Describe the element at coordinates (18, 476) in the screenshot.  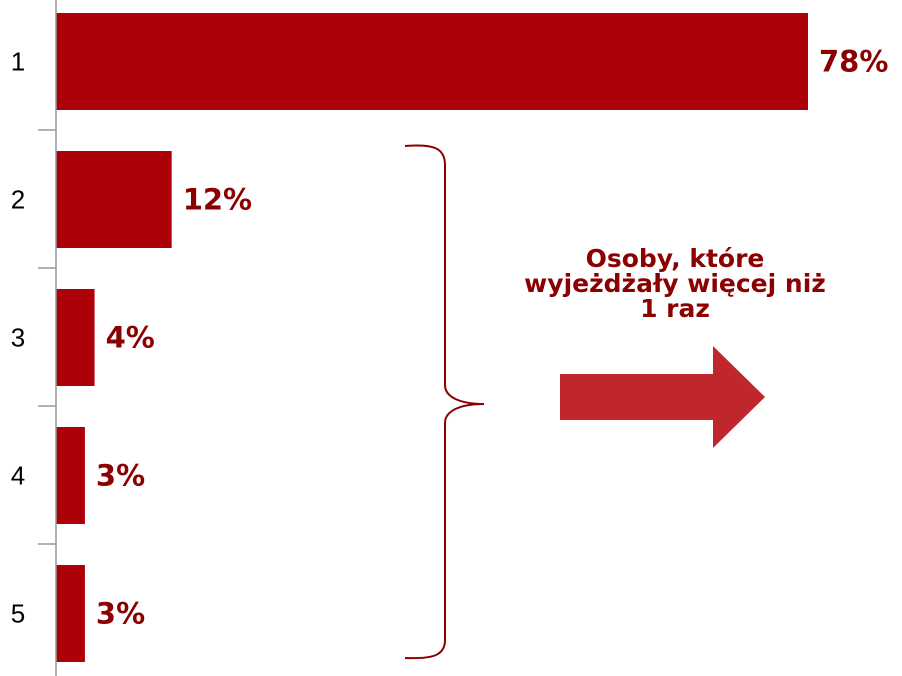
I see `category-label-4: 4` at that location.